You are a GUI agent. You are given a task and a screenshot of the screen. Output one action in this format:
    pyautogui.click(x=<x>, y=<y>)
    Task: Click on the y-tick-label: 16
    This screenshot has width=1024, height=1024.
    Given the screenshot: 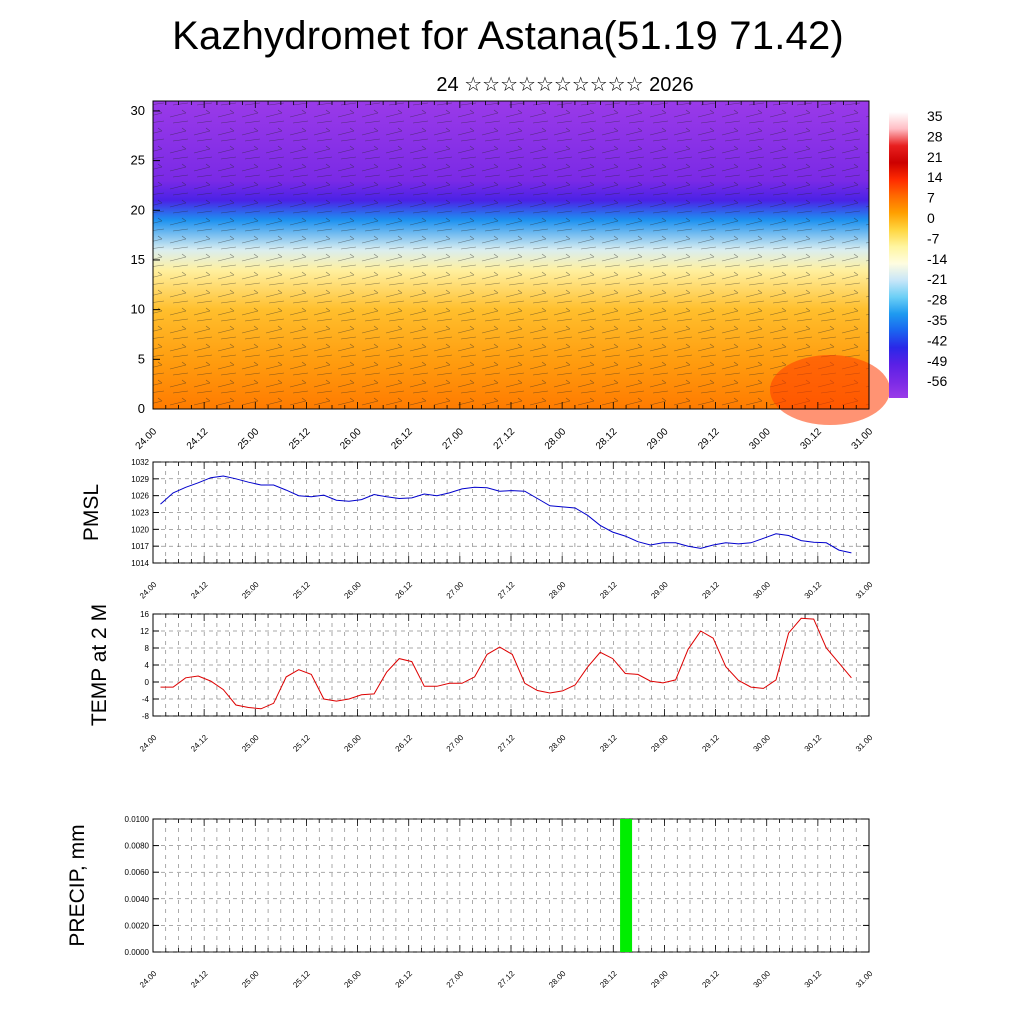 What is the action you would take?
    pyautogui.click(x=144, y=614)
    